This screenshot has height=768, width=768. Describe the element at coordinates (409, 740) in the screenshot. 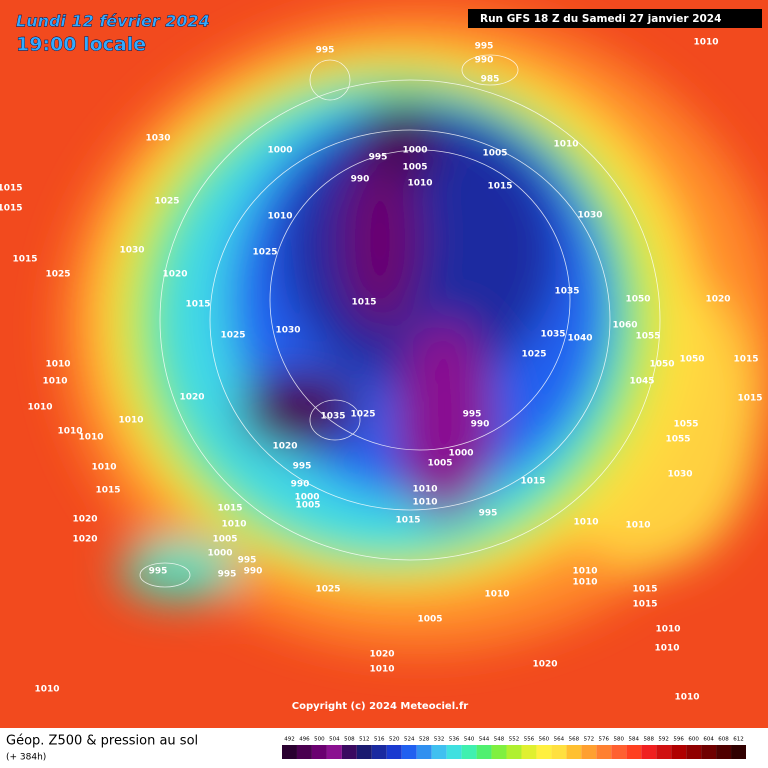

I see `scale-label: 524` at that location.